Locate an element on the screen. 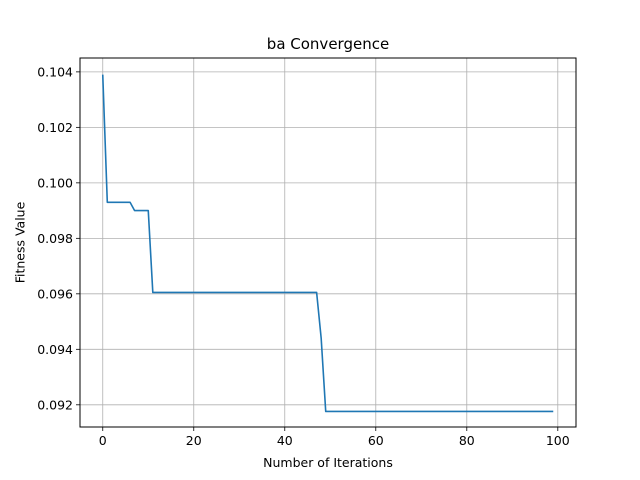 This screenshot has height=480, width=640. y-tick-label: 0.096 is located at coordinates (55, 293).